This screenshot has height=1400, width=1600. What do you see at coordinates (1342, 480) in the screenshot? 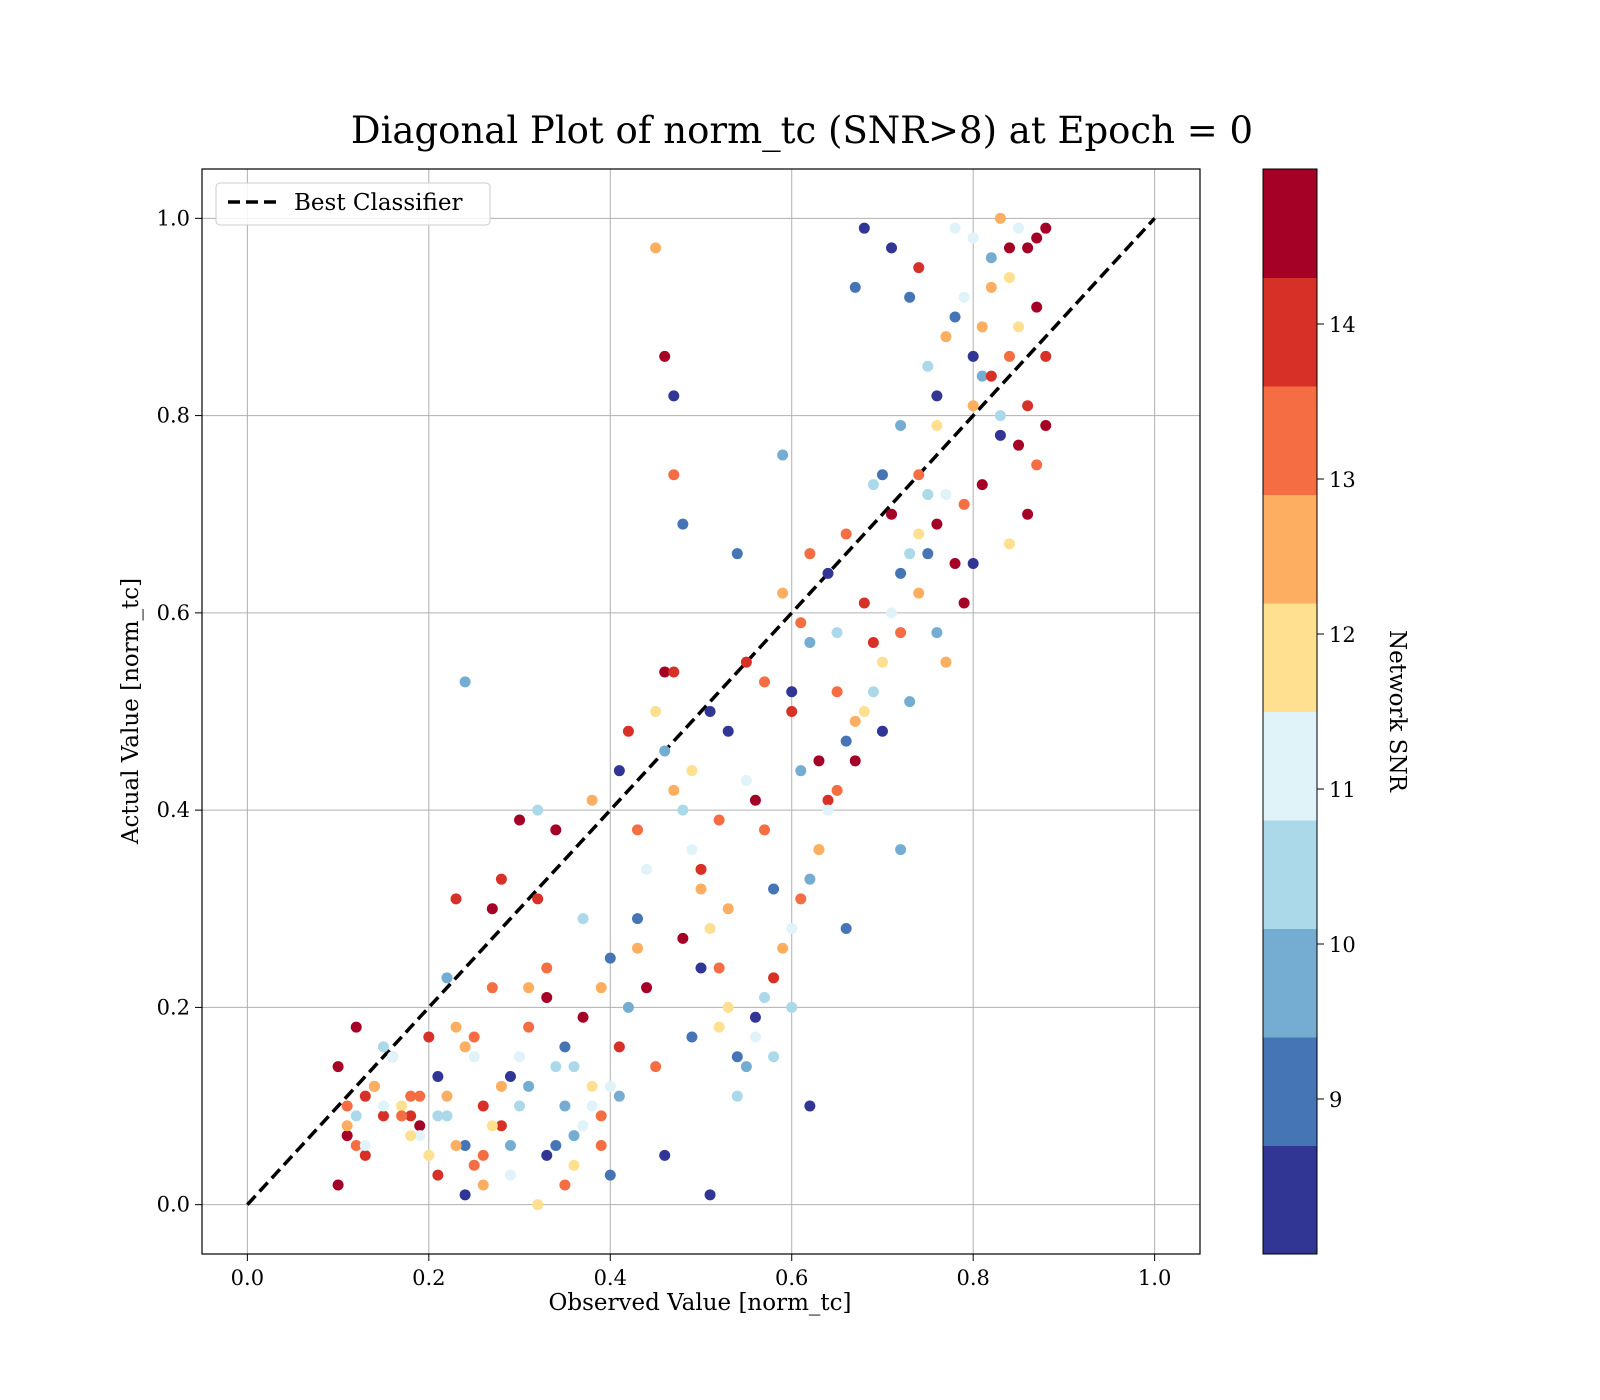
I see `colorbar-tick-label: 13` at bounding box center [1342, 480].